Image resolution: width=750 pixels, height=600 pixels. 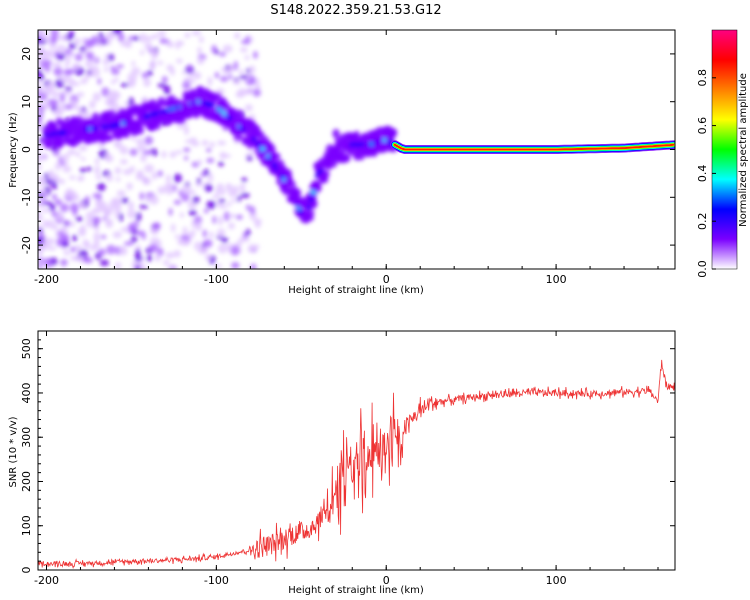 What do you see at coordinates (216, 279) in the screenshot?
I see `heatmap-x-tick-label: -100` at bounding box center [216, 279].